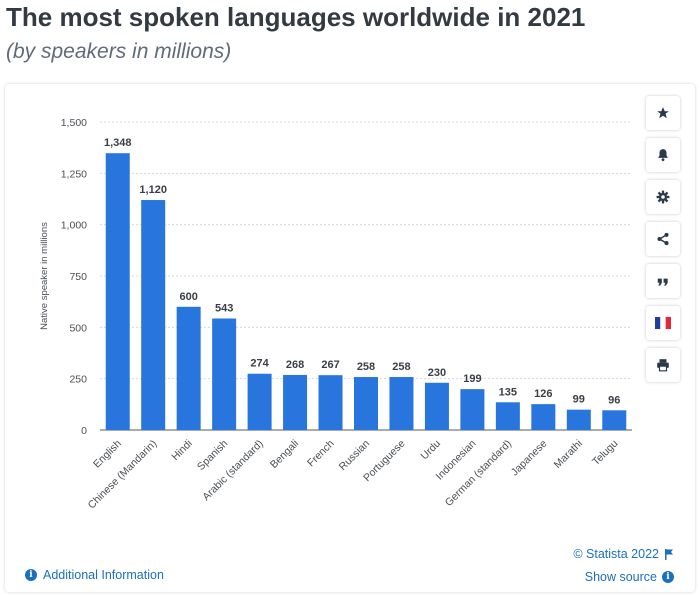 Image resolution: width=700 pixels, height=595 pixels. Describe the element at coordinates (620, 577) in the screenshot. I see `show-source-label: Show source` at that location.